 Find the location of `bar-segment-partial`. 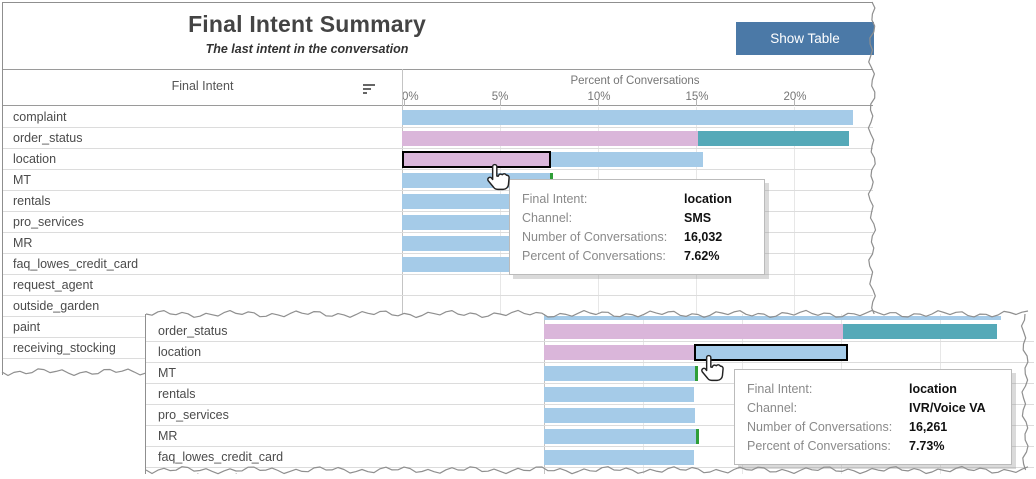

bar-segment-partial is located at coordinates (773, 318).